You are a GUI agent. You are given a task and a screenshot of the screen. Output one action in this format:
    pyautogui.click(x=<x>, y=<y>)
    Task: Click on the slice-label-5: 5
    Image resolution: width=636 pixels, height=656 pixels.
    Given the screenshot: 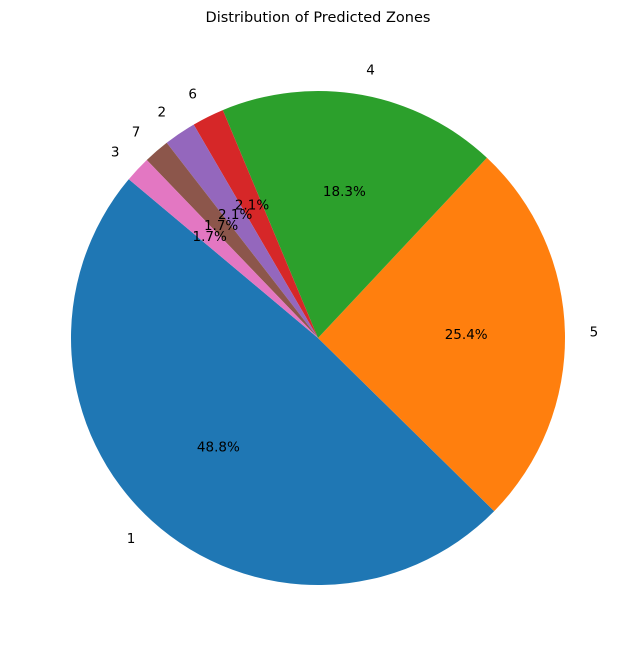 What is the action you would take?
    pyautogui.click(x=594, y=332)
    